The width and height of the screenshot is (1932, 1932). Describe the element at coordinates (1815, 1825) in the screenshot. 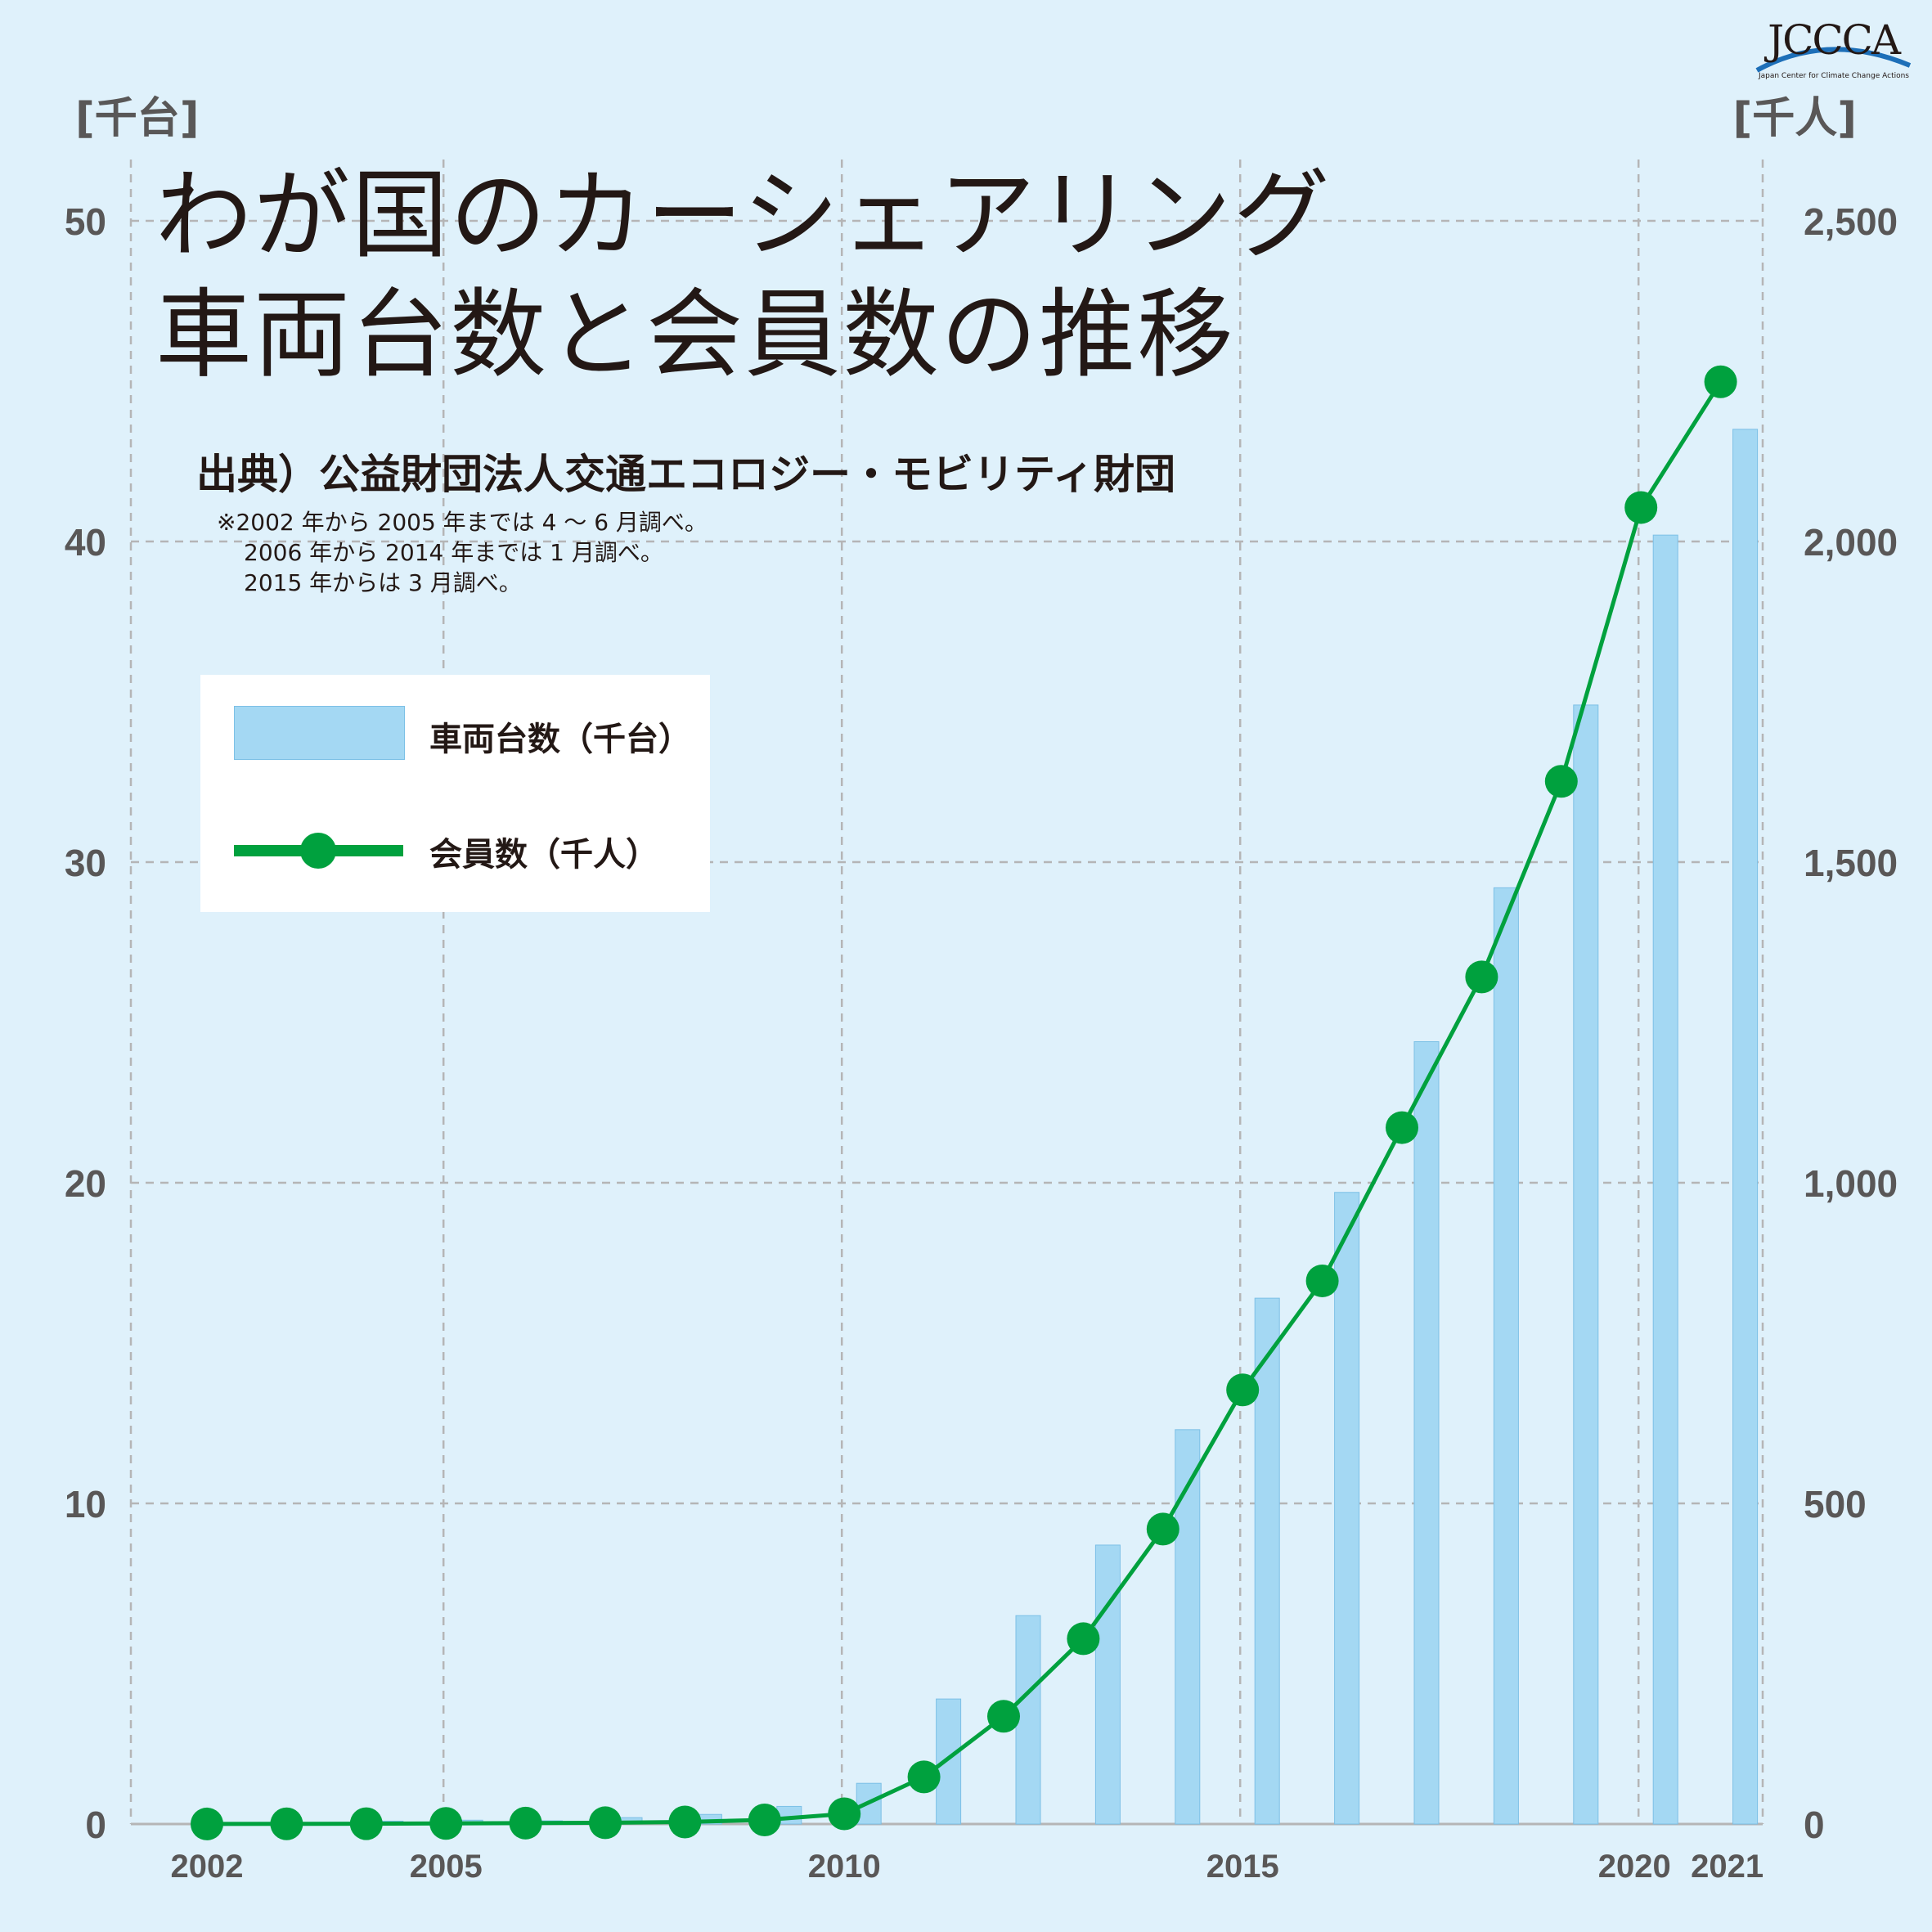

I see `right-tick-label: 0` at that location.